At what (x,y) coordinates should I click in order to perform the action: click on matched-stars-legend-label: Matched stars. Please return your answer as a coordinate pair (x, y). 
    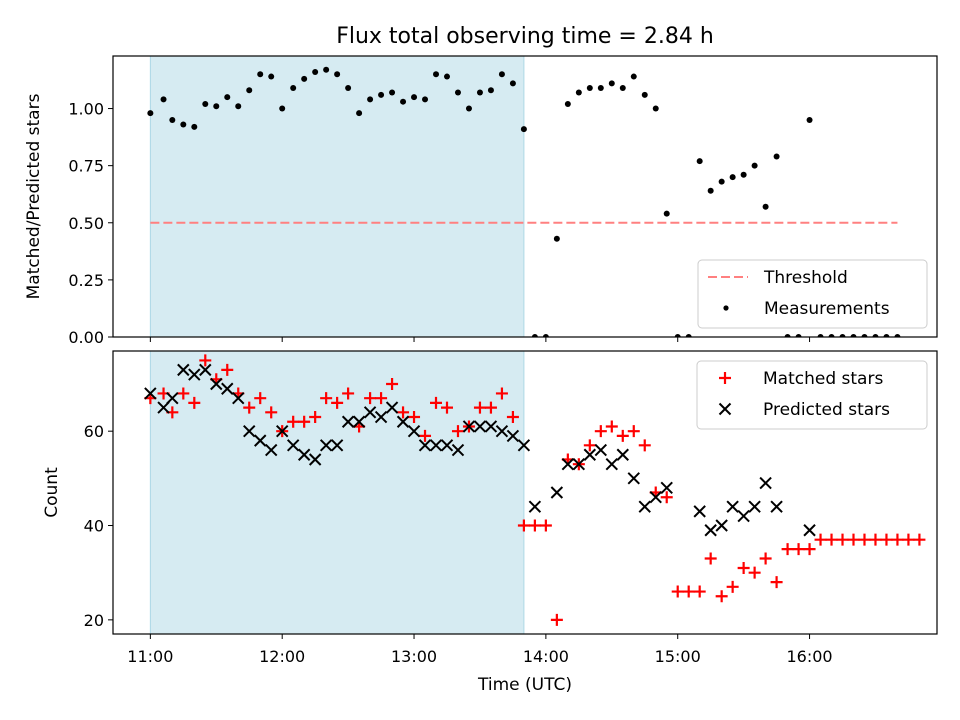
    Looking at the image, I should click on (823, 379).